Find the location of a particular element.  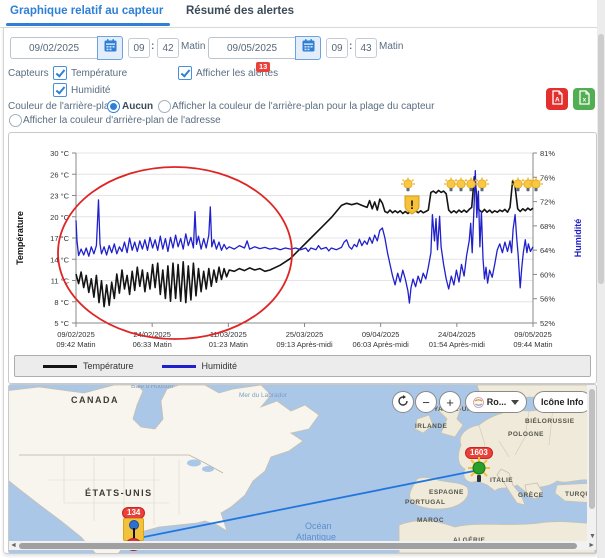

start-minute-input is located at coordinates (168, 48).